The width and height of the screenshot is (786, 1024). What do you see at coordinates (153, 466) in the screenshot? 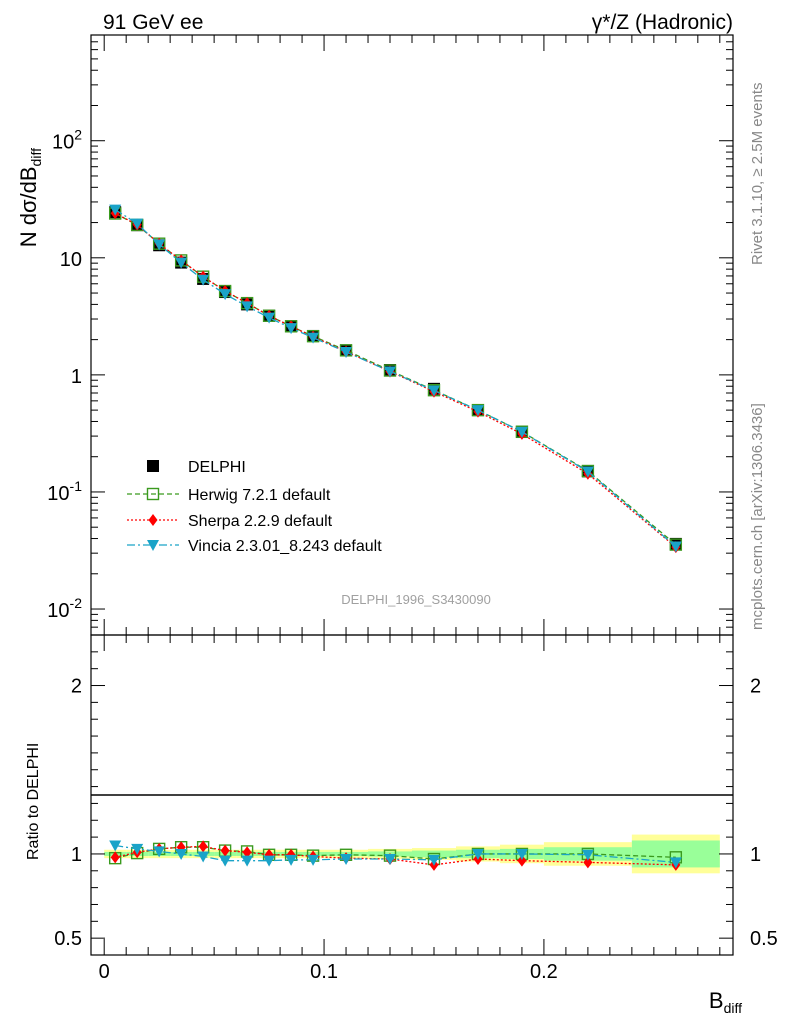
I see `legend-marker-data` at bounding box center [153, 466].